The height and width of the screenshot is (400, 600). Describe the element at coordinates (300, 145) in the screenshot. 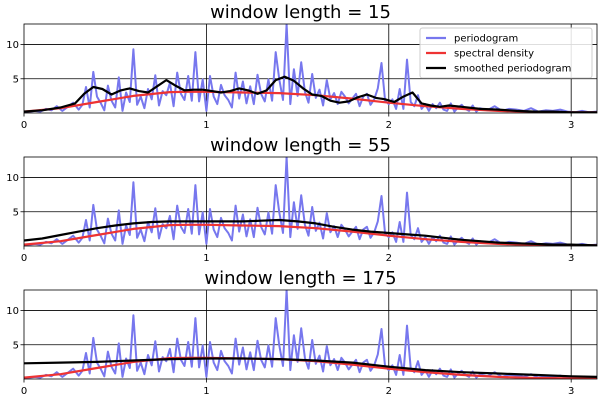

I see `subplot-title: window length = 55` at that location.